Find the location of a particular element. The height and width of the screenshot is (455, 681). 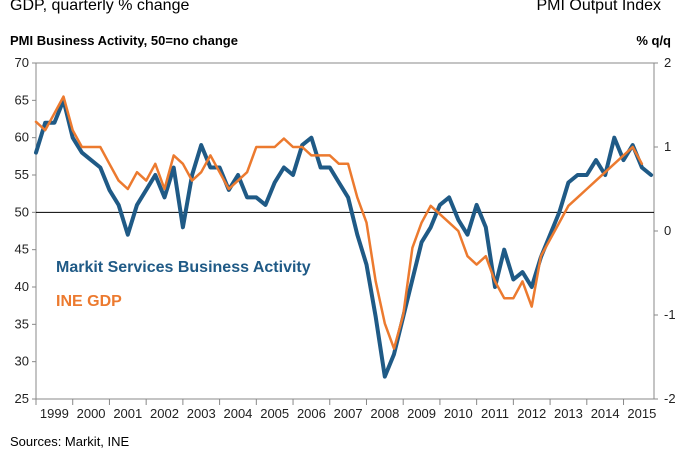

x-tick-label: 2012 is located at coordinates (531, 413).